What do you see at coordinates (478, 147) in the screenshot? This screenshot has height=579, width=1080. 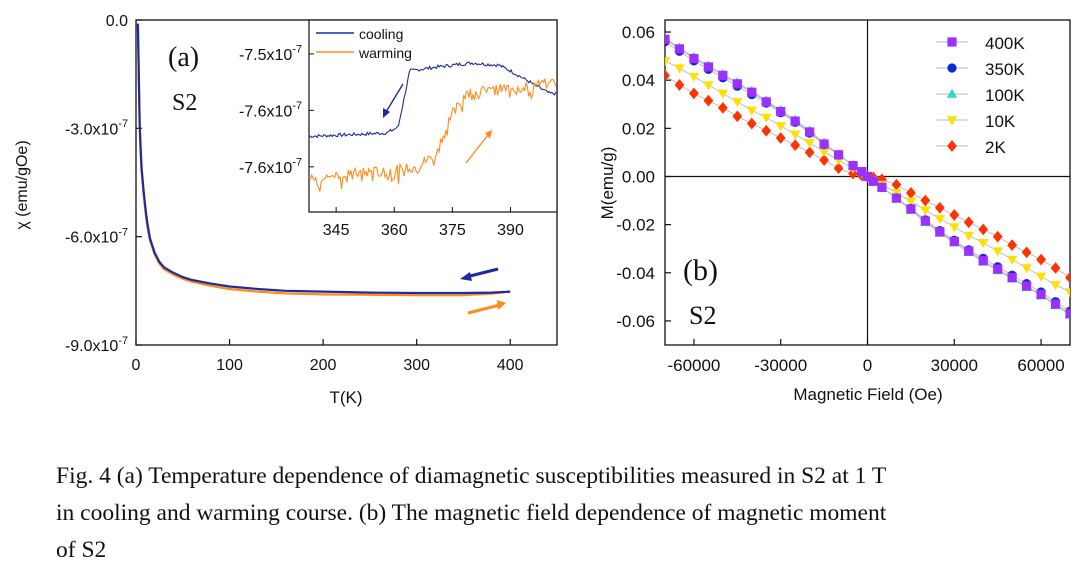 I see `inset-warming-arrow` at bounding box center [478, 147].